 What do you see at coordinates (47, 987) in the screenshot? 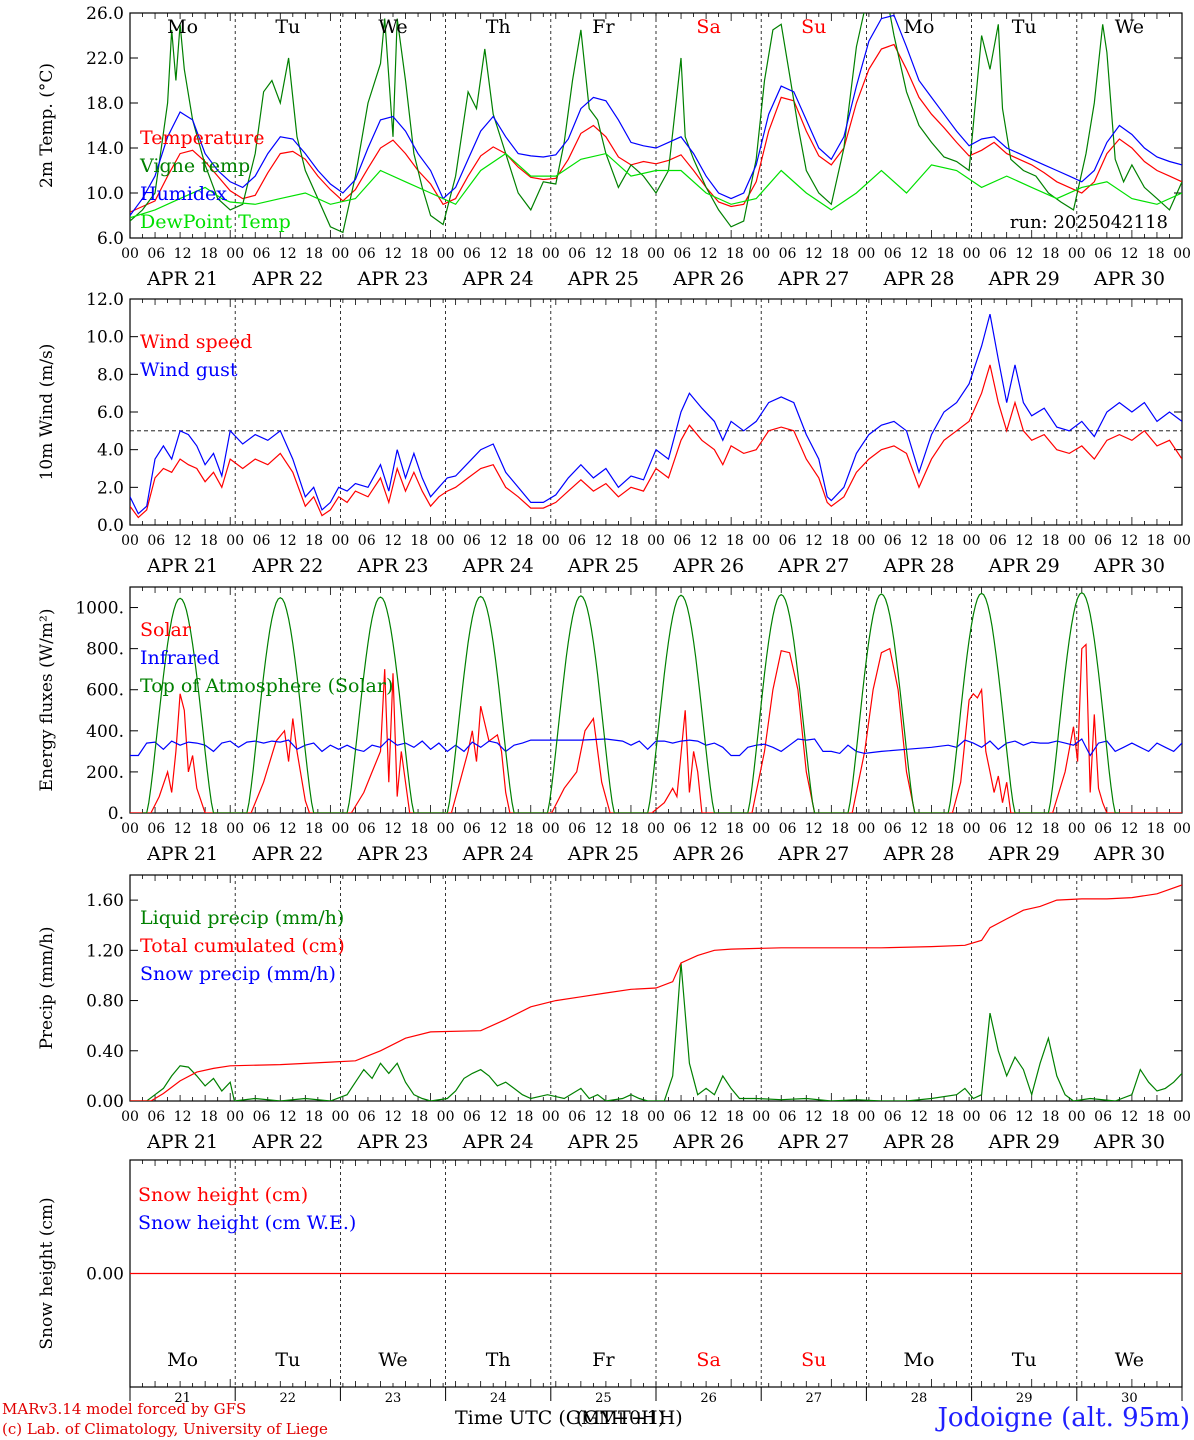
I see `y-axis-title: Precip (mm/h)` at bounding box center [47, 987].